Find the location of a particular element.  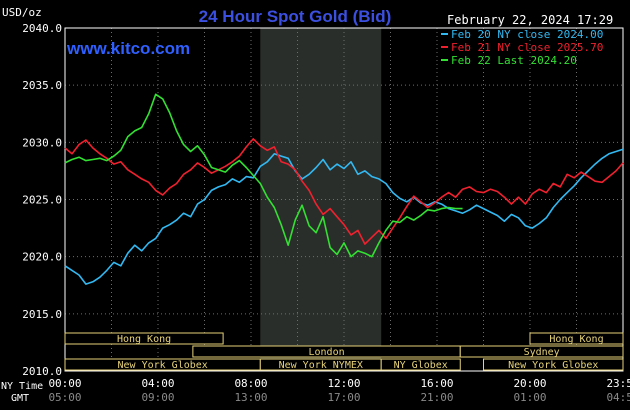

session-label: London is located at coordinates (327, 352).